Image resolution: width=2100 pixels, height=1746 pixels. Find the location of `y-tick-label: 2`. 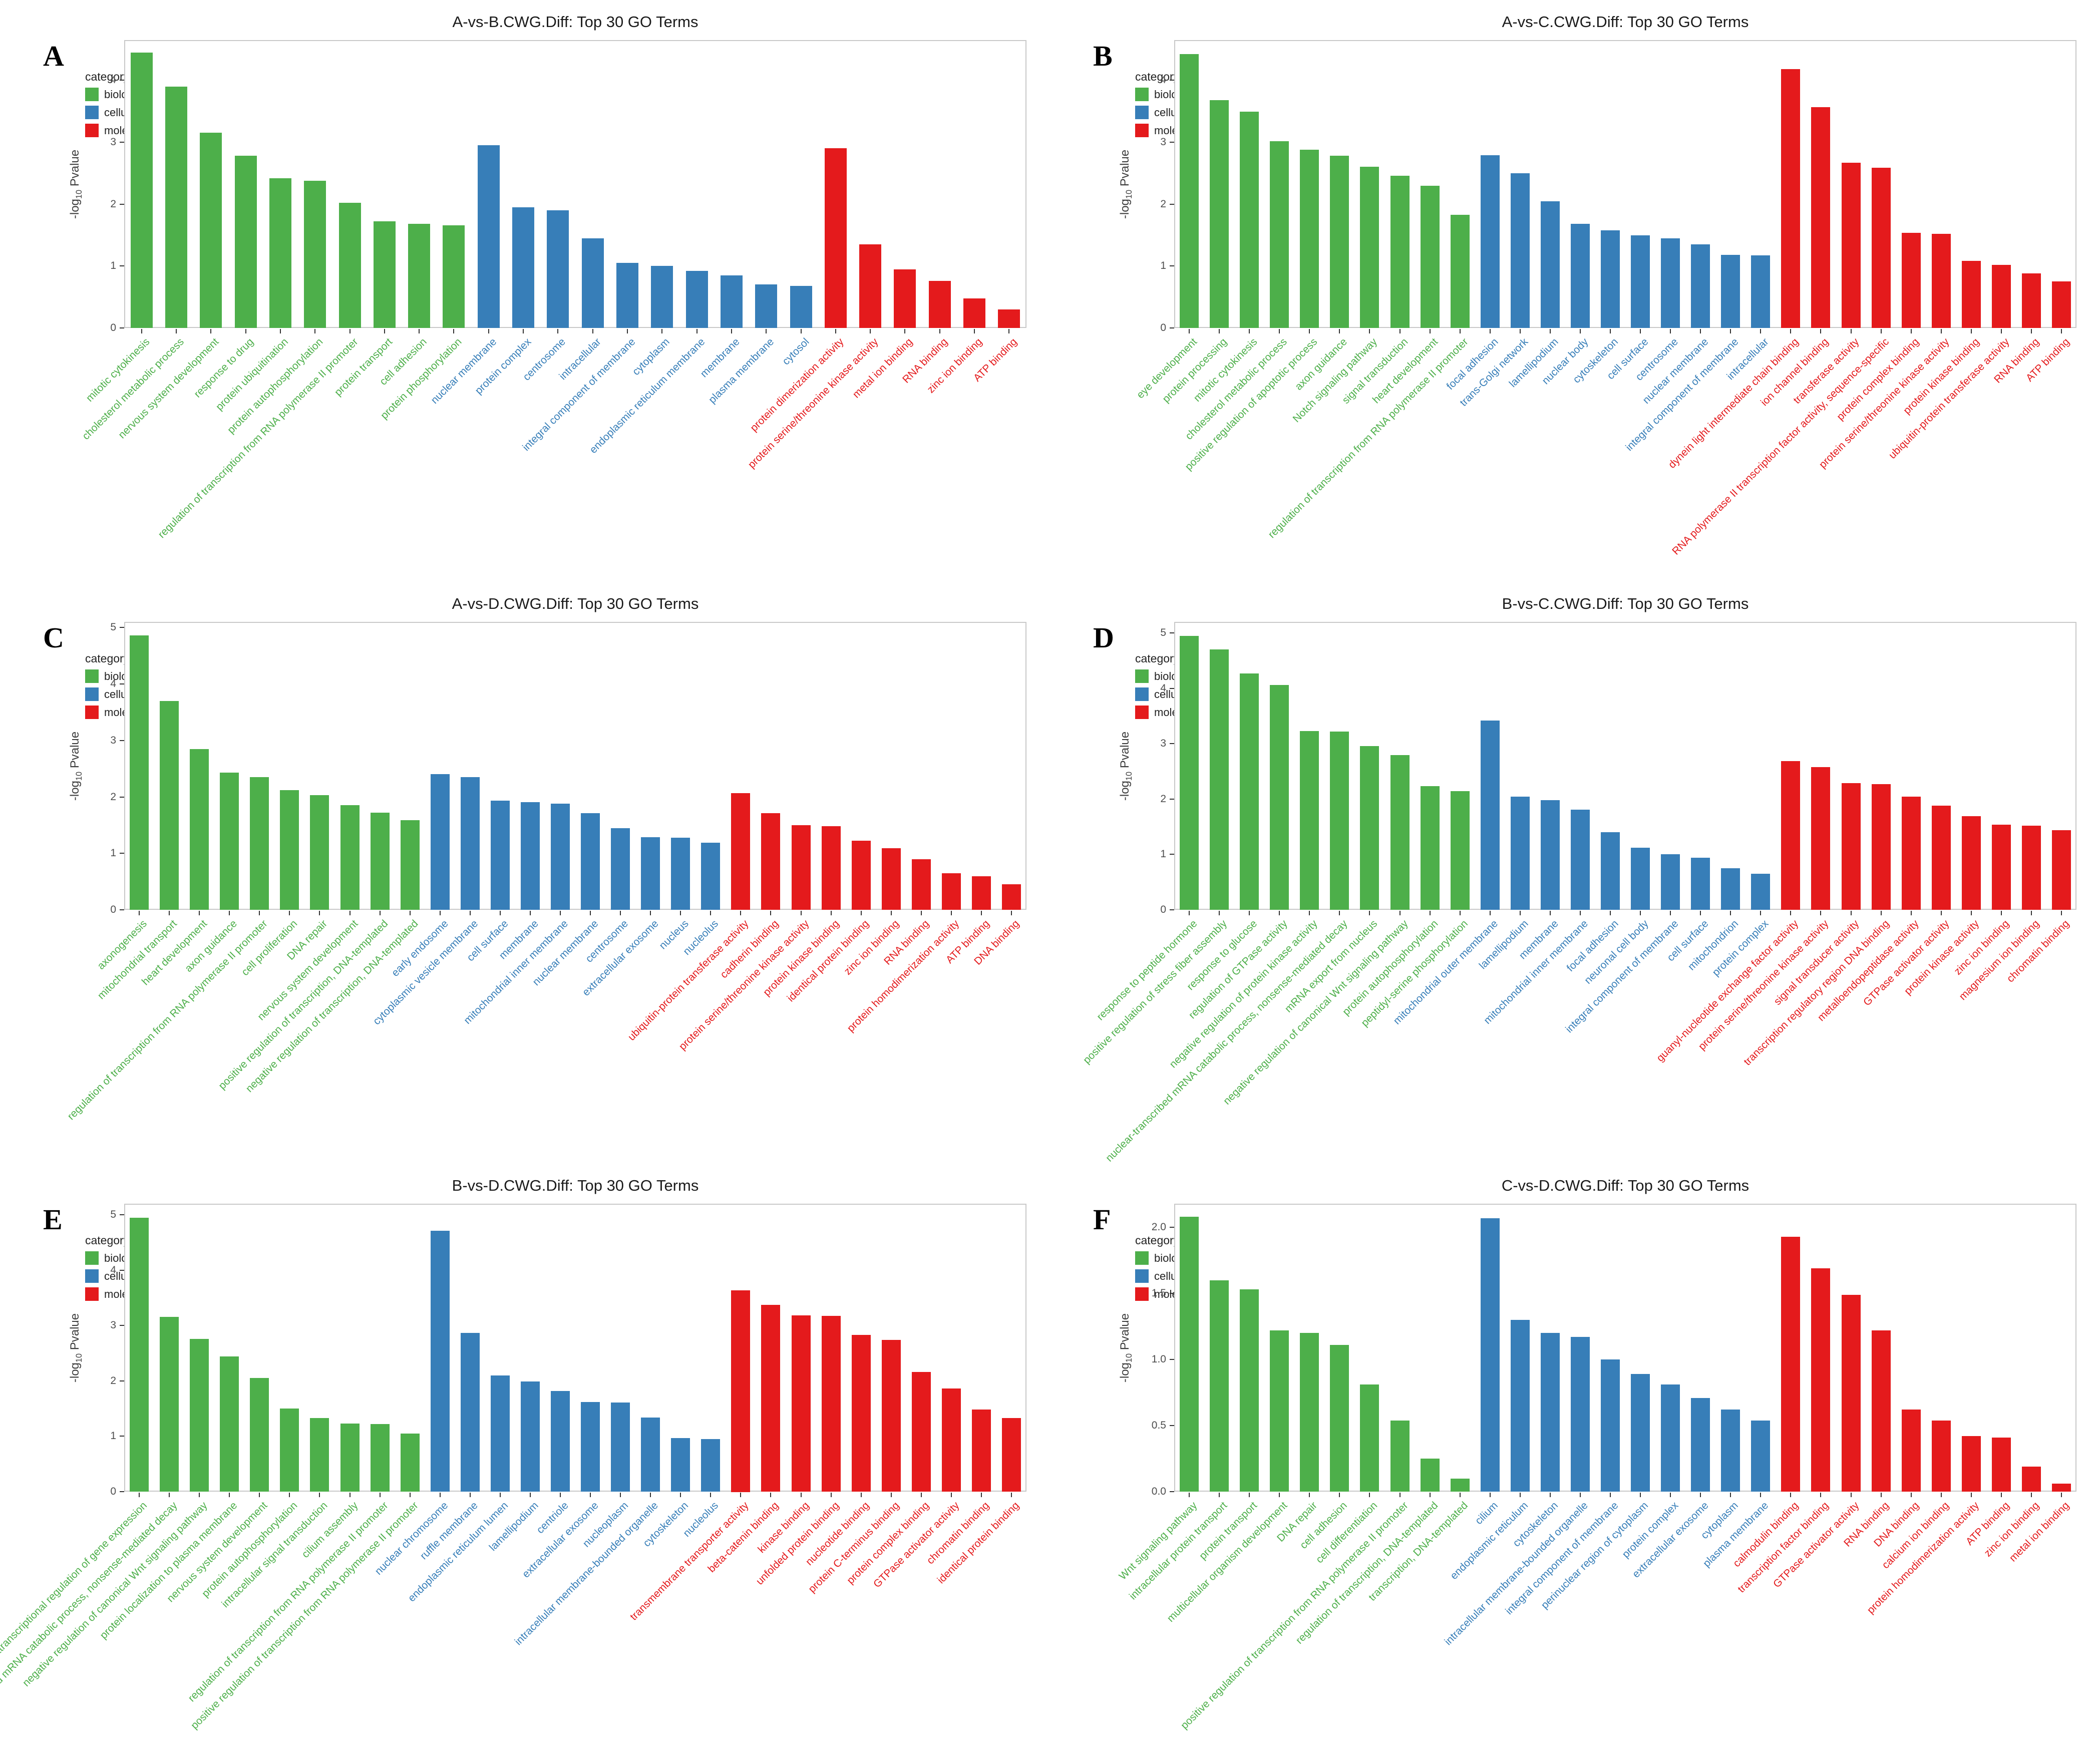

y-tick-label: 2 is located at coordinates (113, 1380).